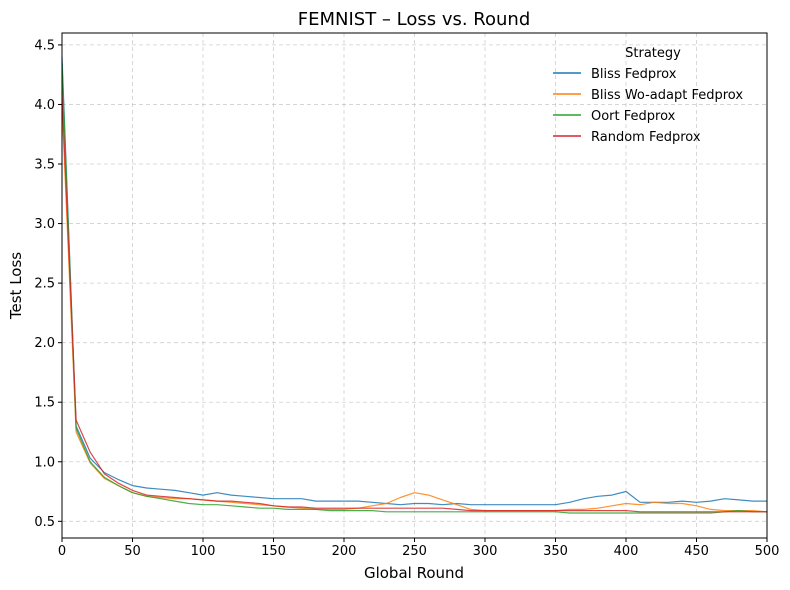 The width and height of the screenshot is (790, 590). Describe the element at coordinates (414, 551) in the screenshot. I see `x-tick-label: 250` at that location.